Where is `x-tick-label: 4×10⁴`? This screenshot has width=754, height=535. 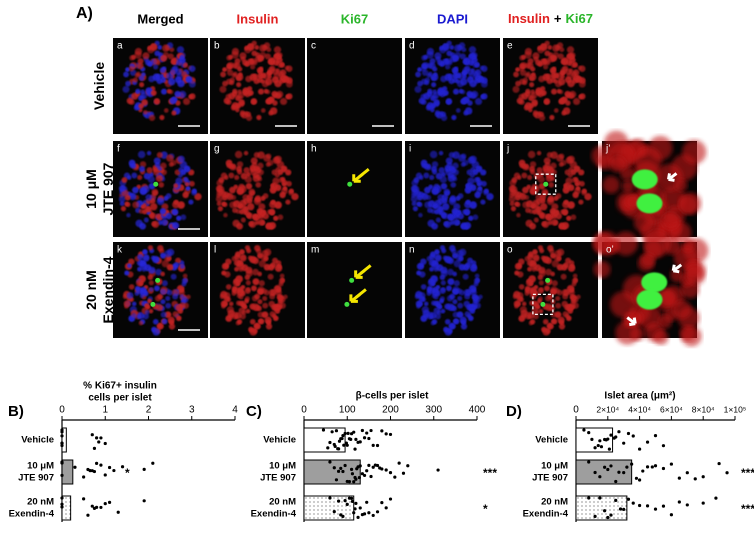 x-tick-label: 4×10⁴ is located at coordinates (639, 409).